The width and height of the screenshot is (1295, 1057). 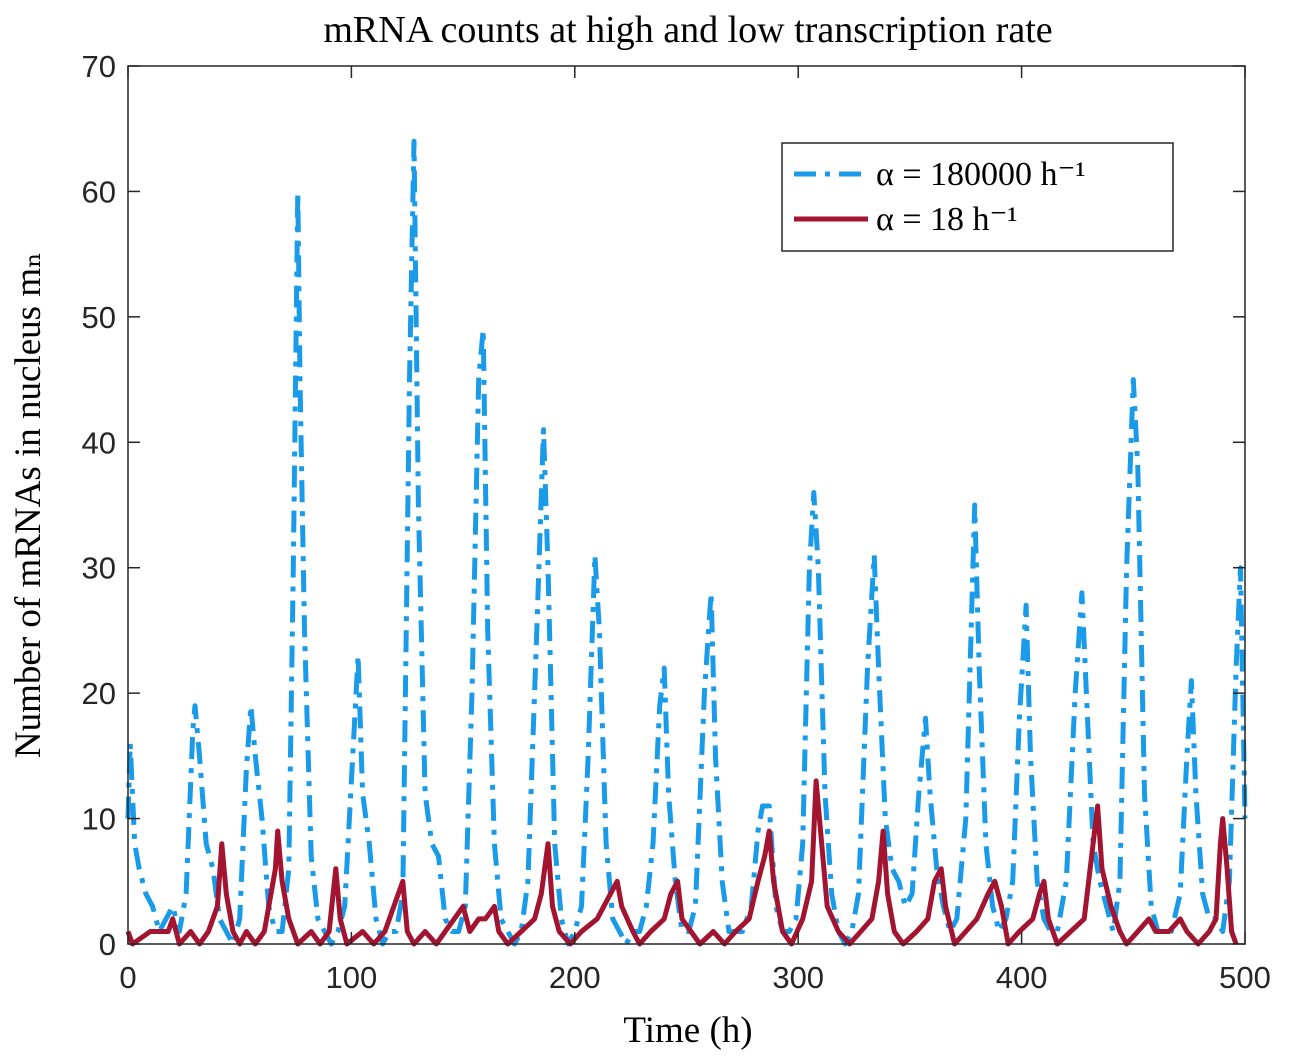 I want to click on x-tick-label: 400, so click(x=1022, y=977).